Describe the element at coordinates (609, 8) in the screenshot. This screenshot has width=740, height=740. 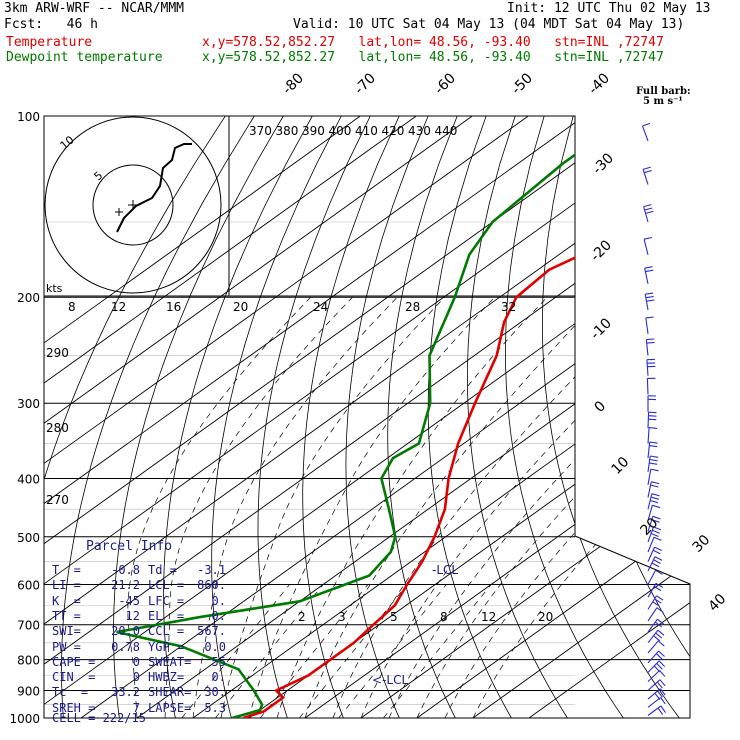
I see `init-time: Init: 12 UTC Thu 02 May 13` at that location.